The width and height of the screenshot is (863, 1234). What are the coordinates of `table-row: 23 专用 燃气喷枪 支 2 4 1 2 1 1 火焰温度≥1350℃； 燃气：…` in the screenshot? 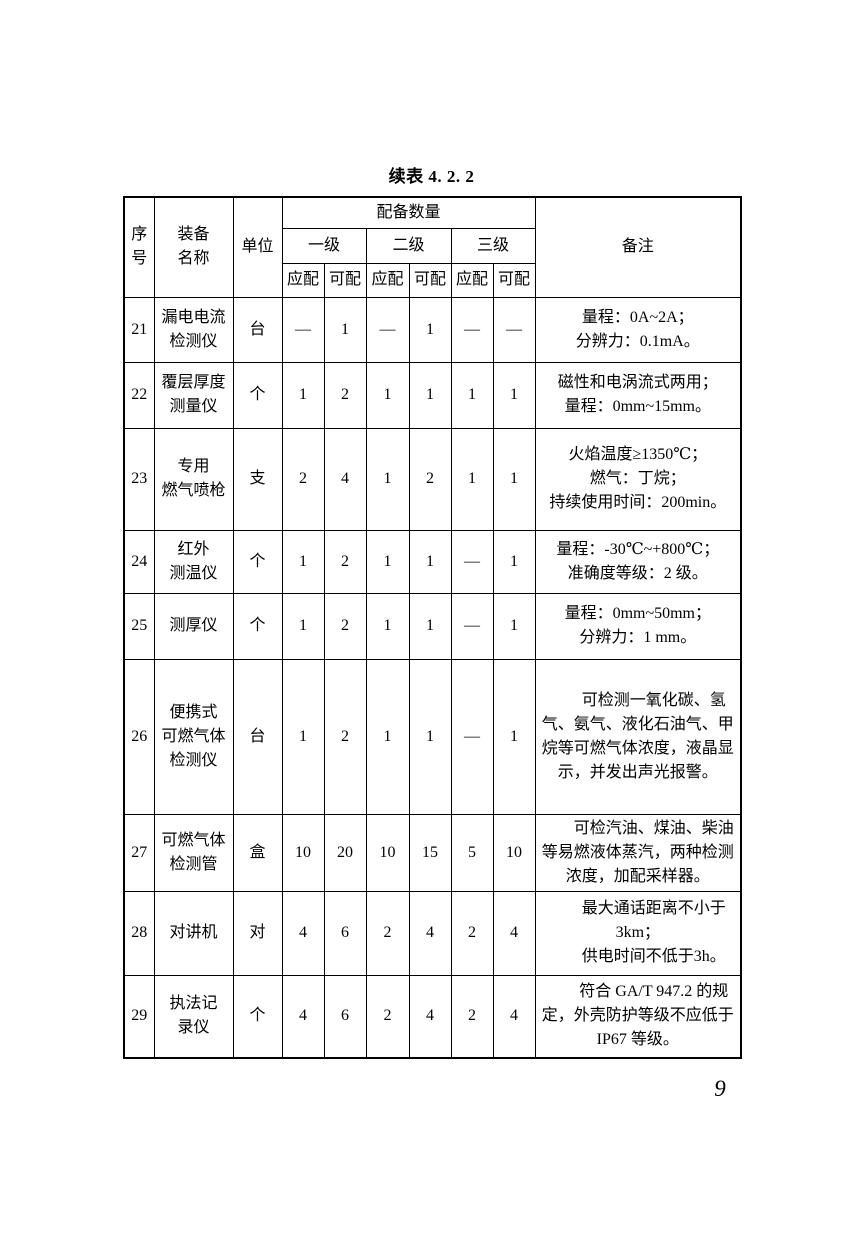 It's located at (432, 479).